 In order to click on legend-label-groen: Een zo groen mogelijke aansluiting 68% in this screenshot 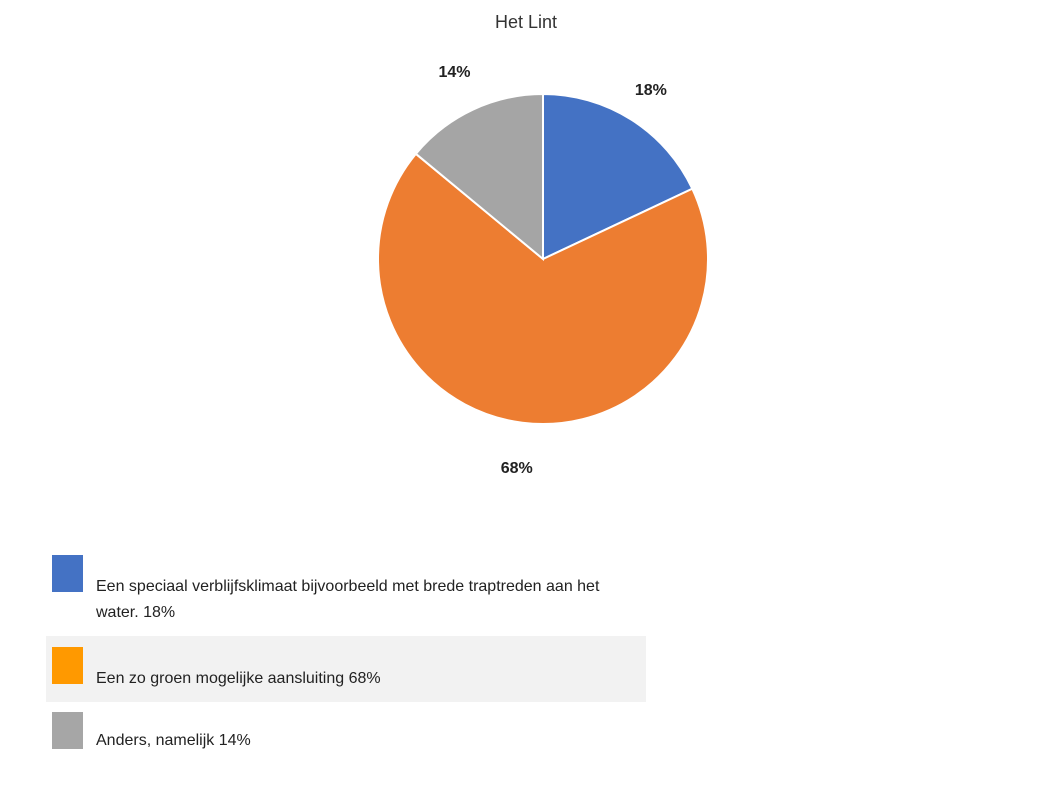, I will do `click(238, 678)`.